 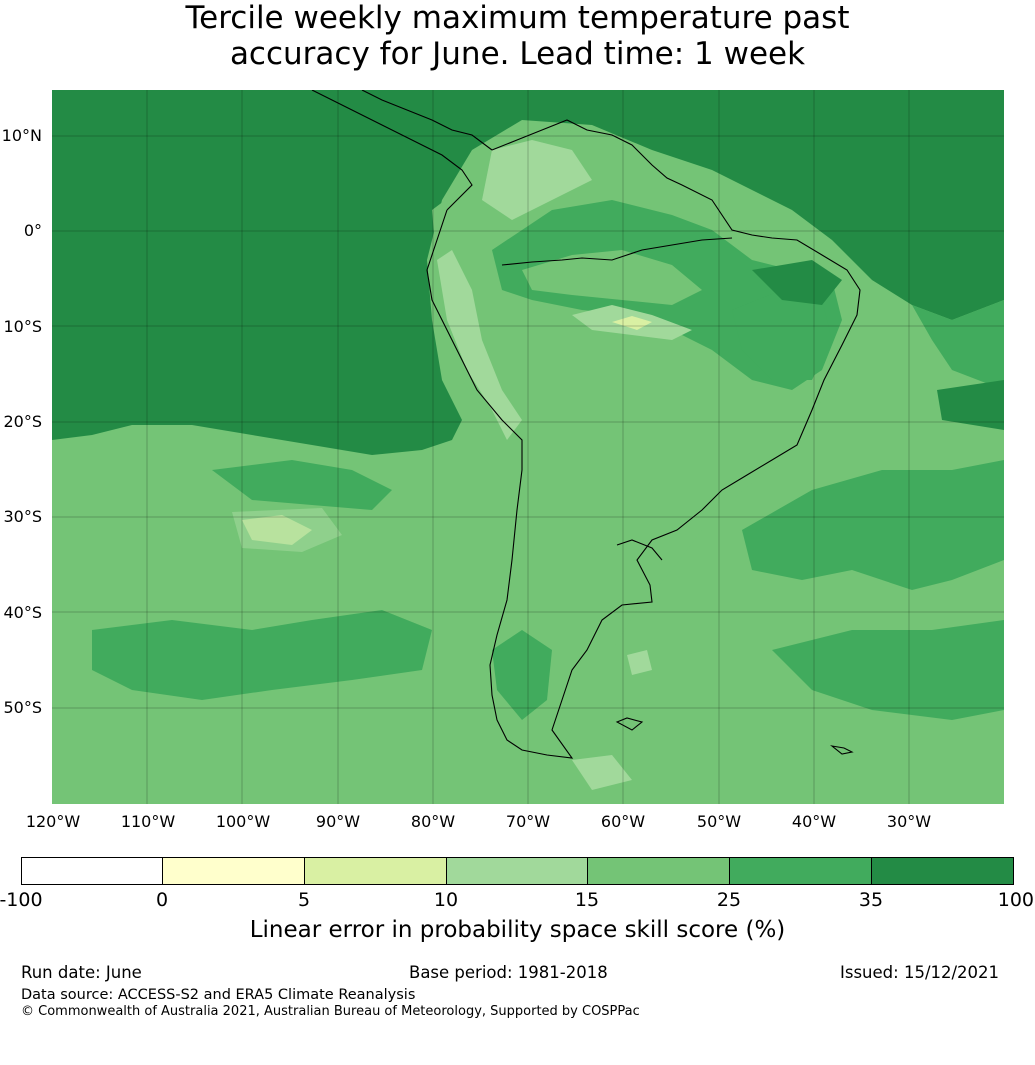 I want to click on region-15-25-amazon-core, so click(x=612, y=277).